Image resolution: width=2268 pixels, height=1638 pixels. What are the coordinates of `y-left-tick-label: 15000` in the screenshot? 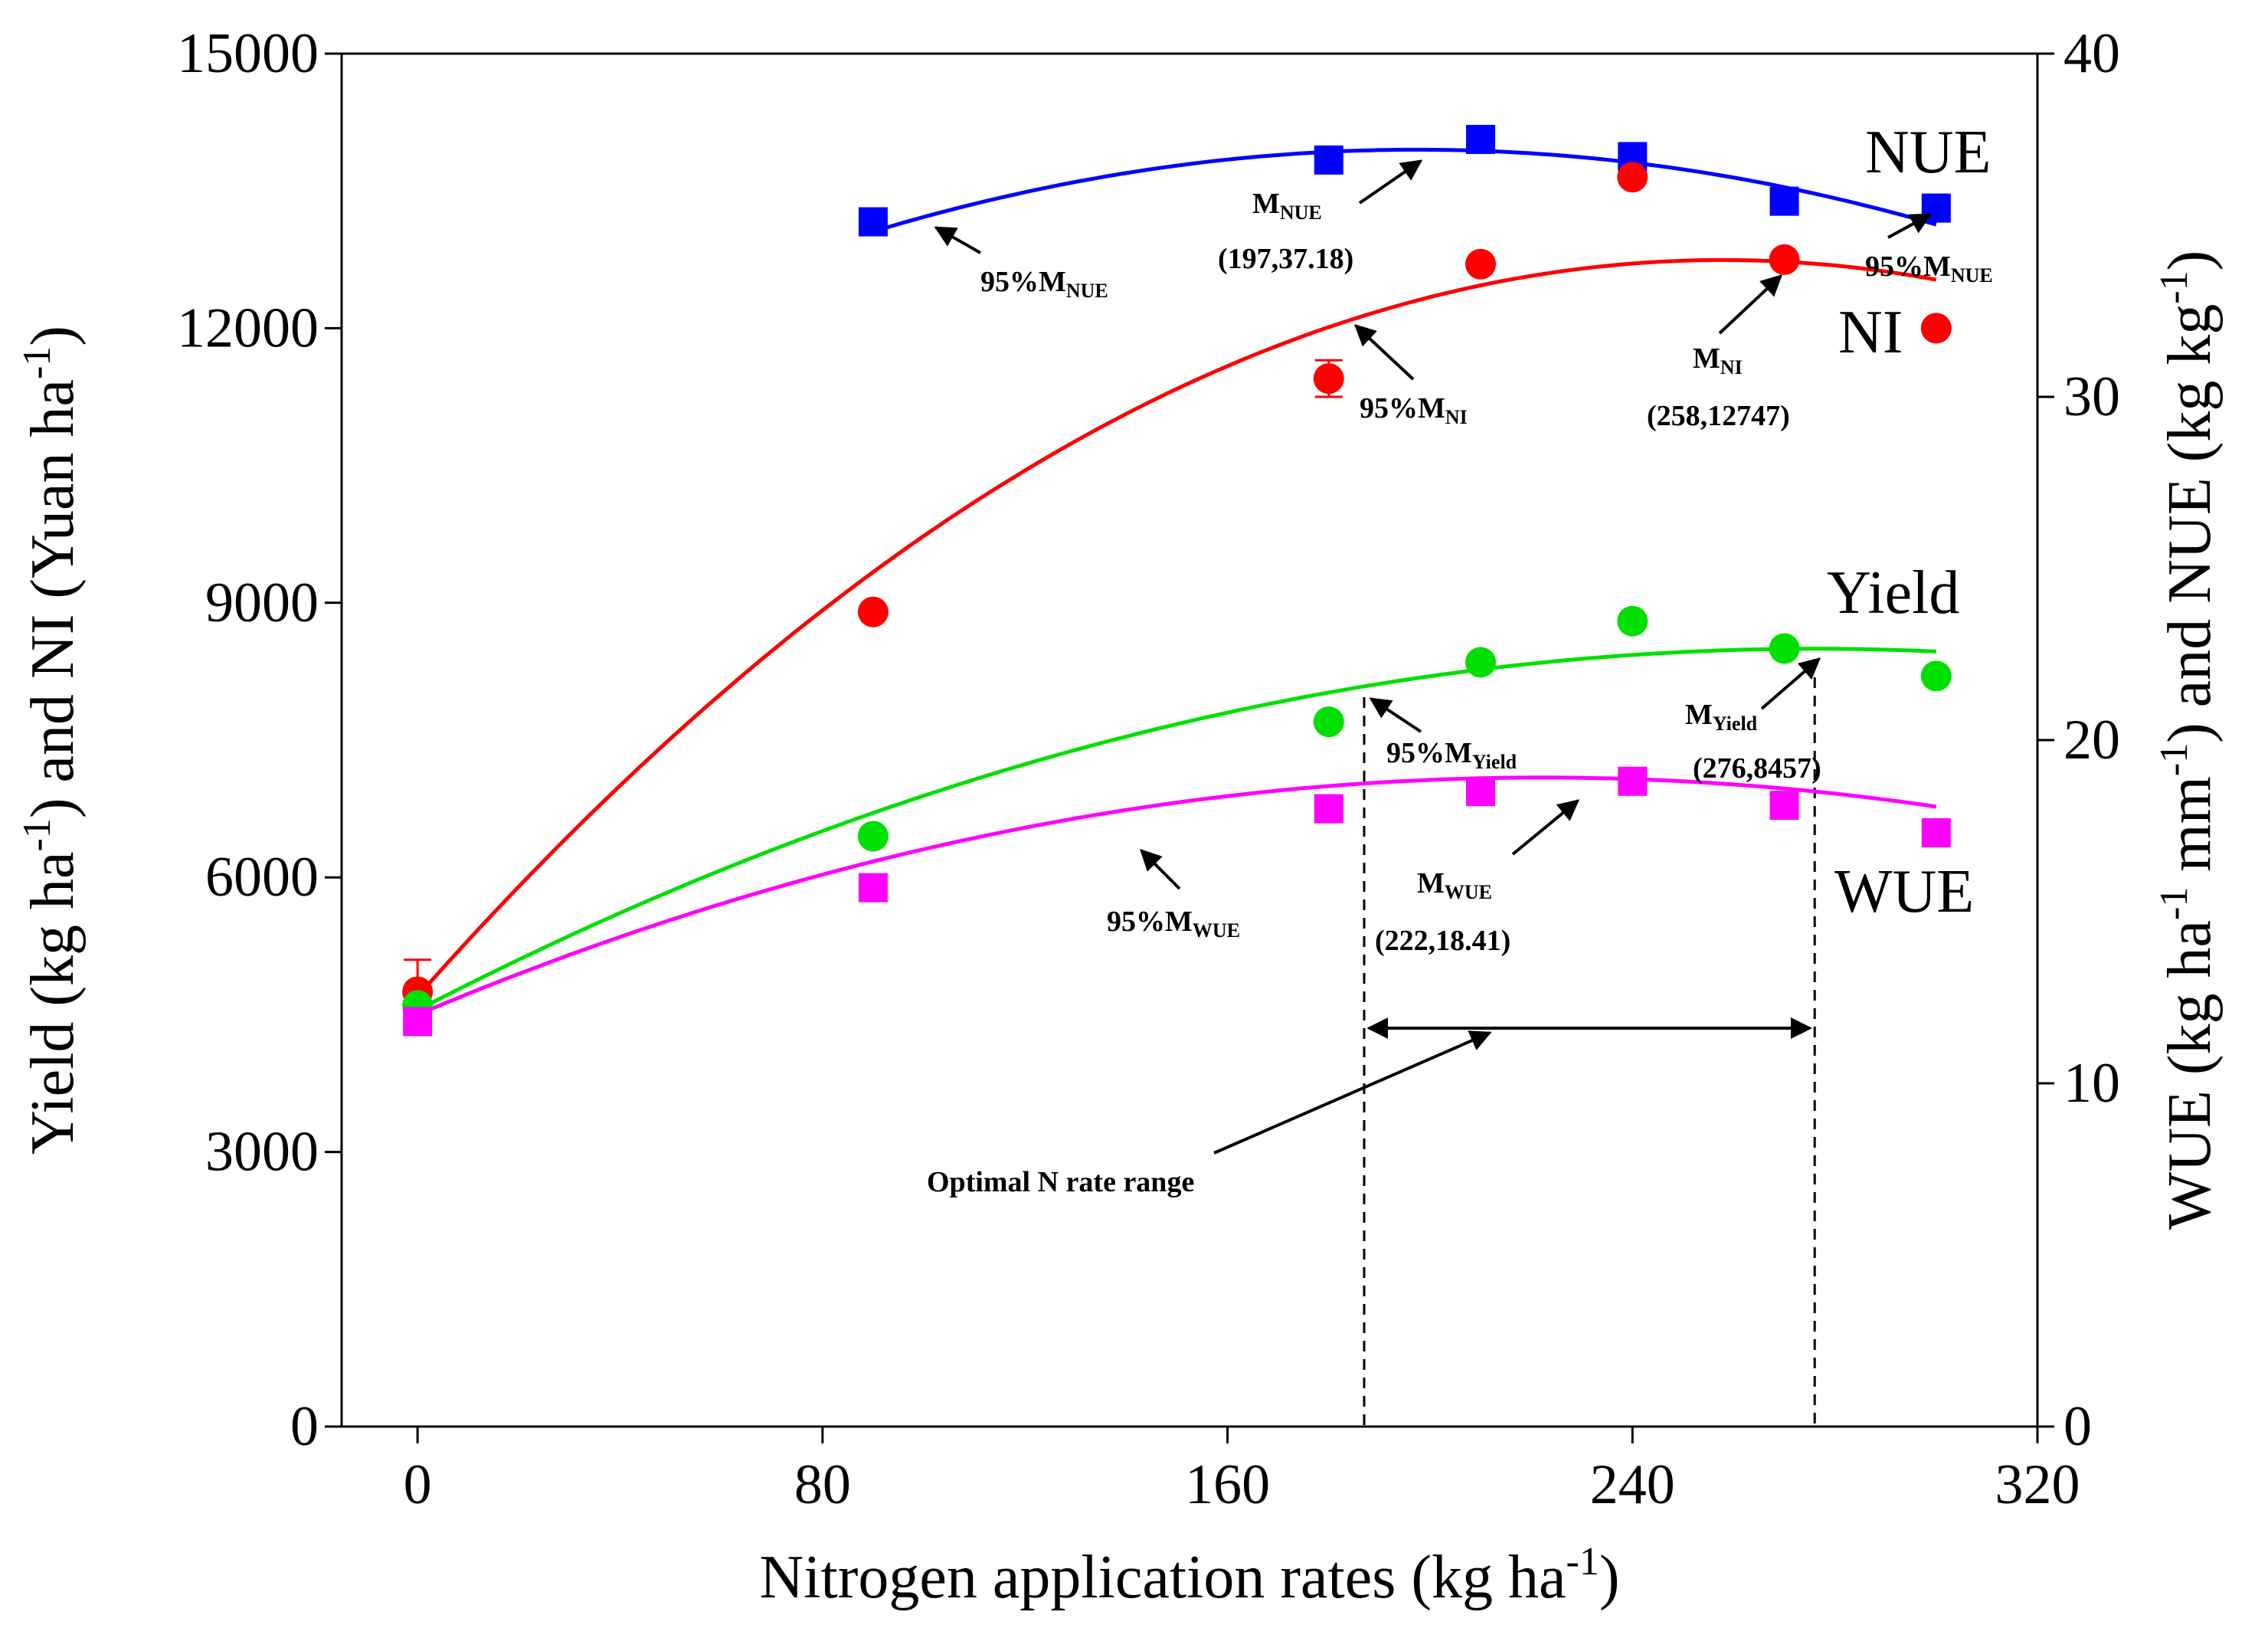 It's located at (248, 54).